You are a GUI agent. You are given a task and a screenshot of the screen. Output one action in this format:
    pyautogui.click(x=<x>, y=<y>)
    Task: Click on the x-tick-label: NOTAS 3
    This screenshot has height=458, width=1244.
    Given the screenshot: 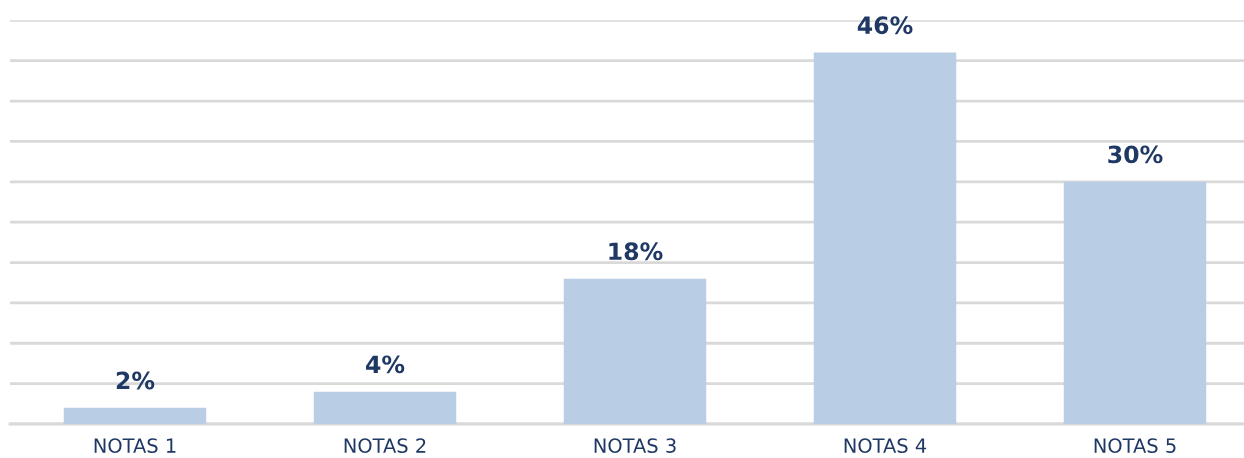 What is the action you would take?
    pyautogui.click(x=635, y=445)
    